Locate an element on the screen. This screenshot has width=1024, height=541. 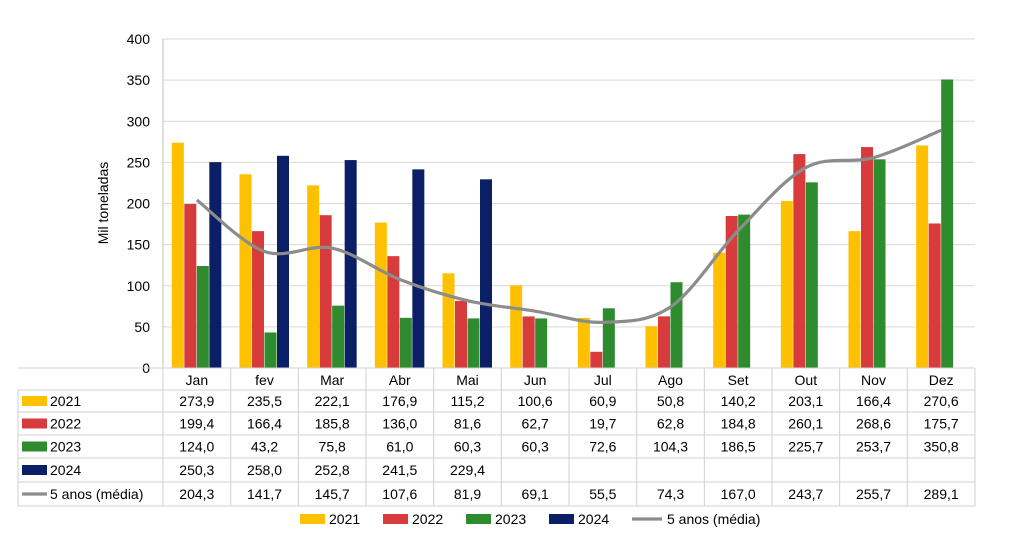
bar-2021-Mar is located at coordinates (313, 276).